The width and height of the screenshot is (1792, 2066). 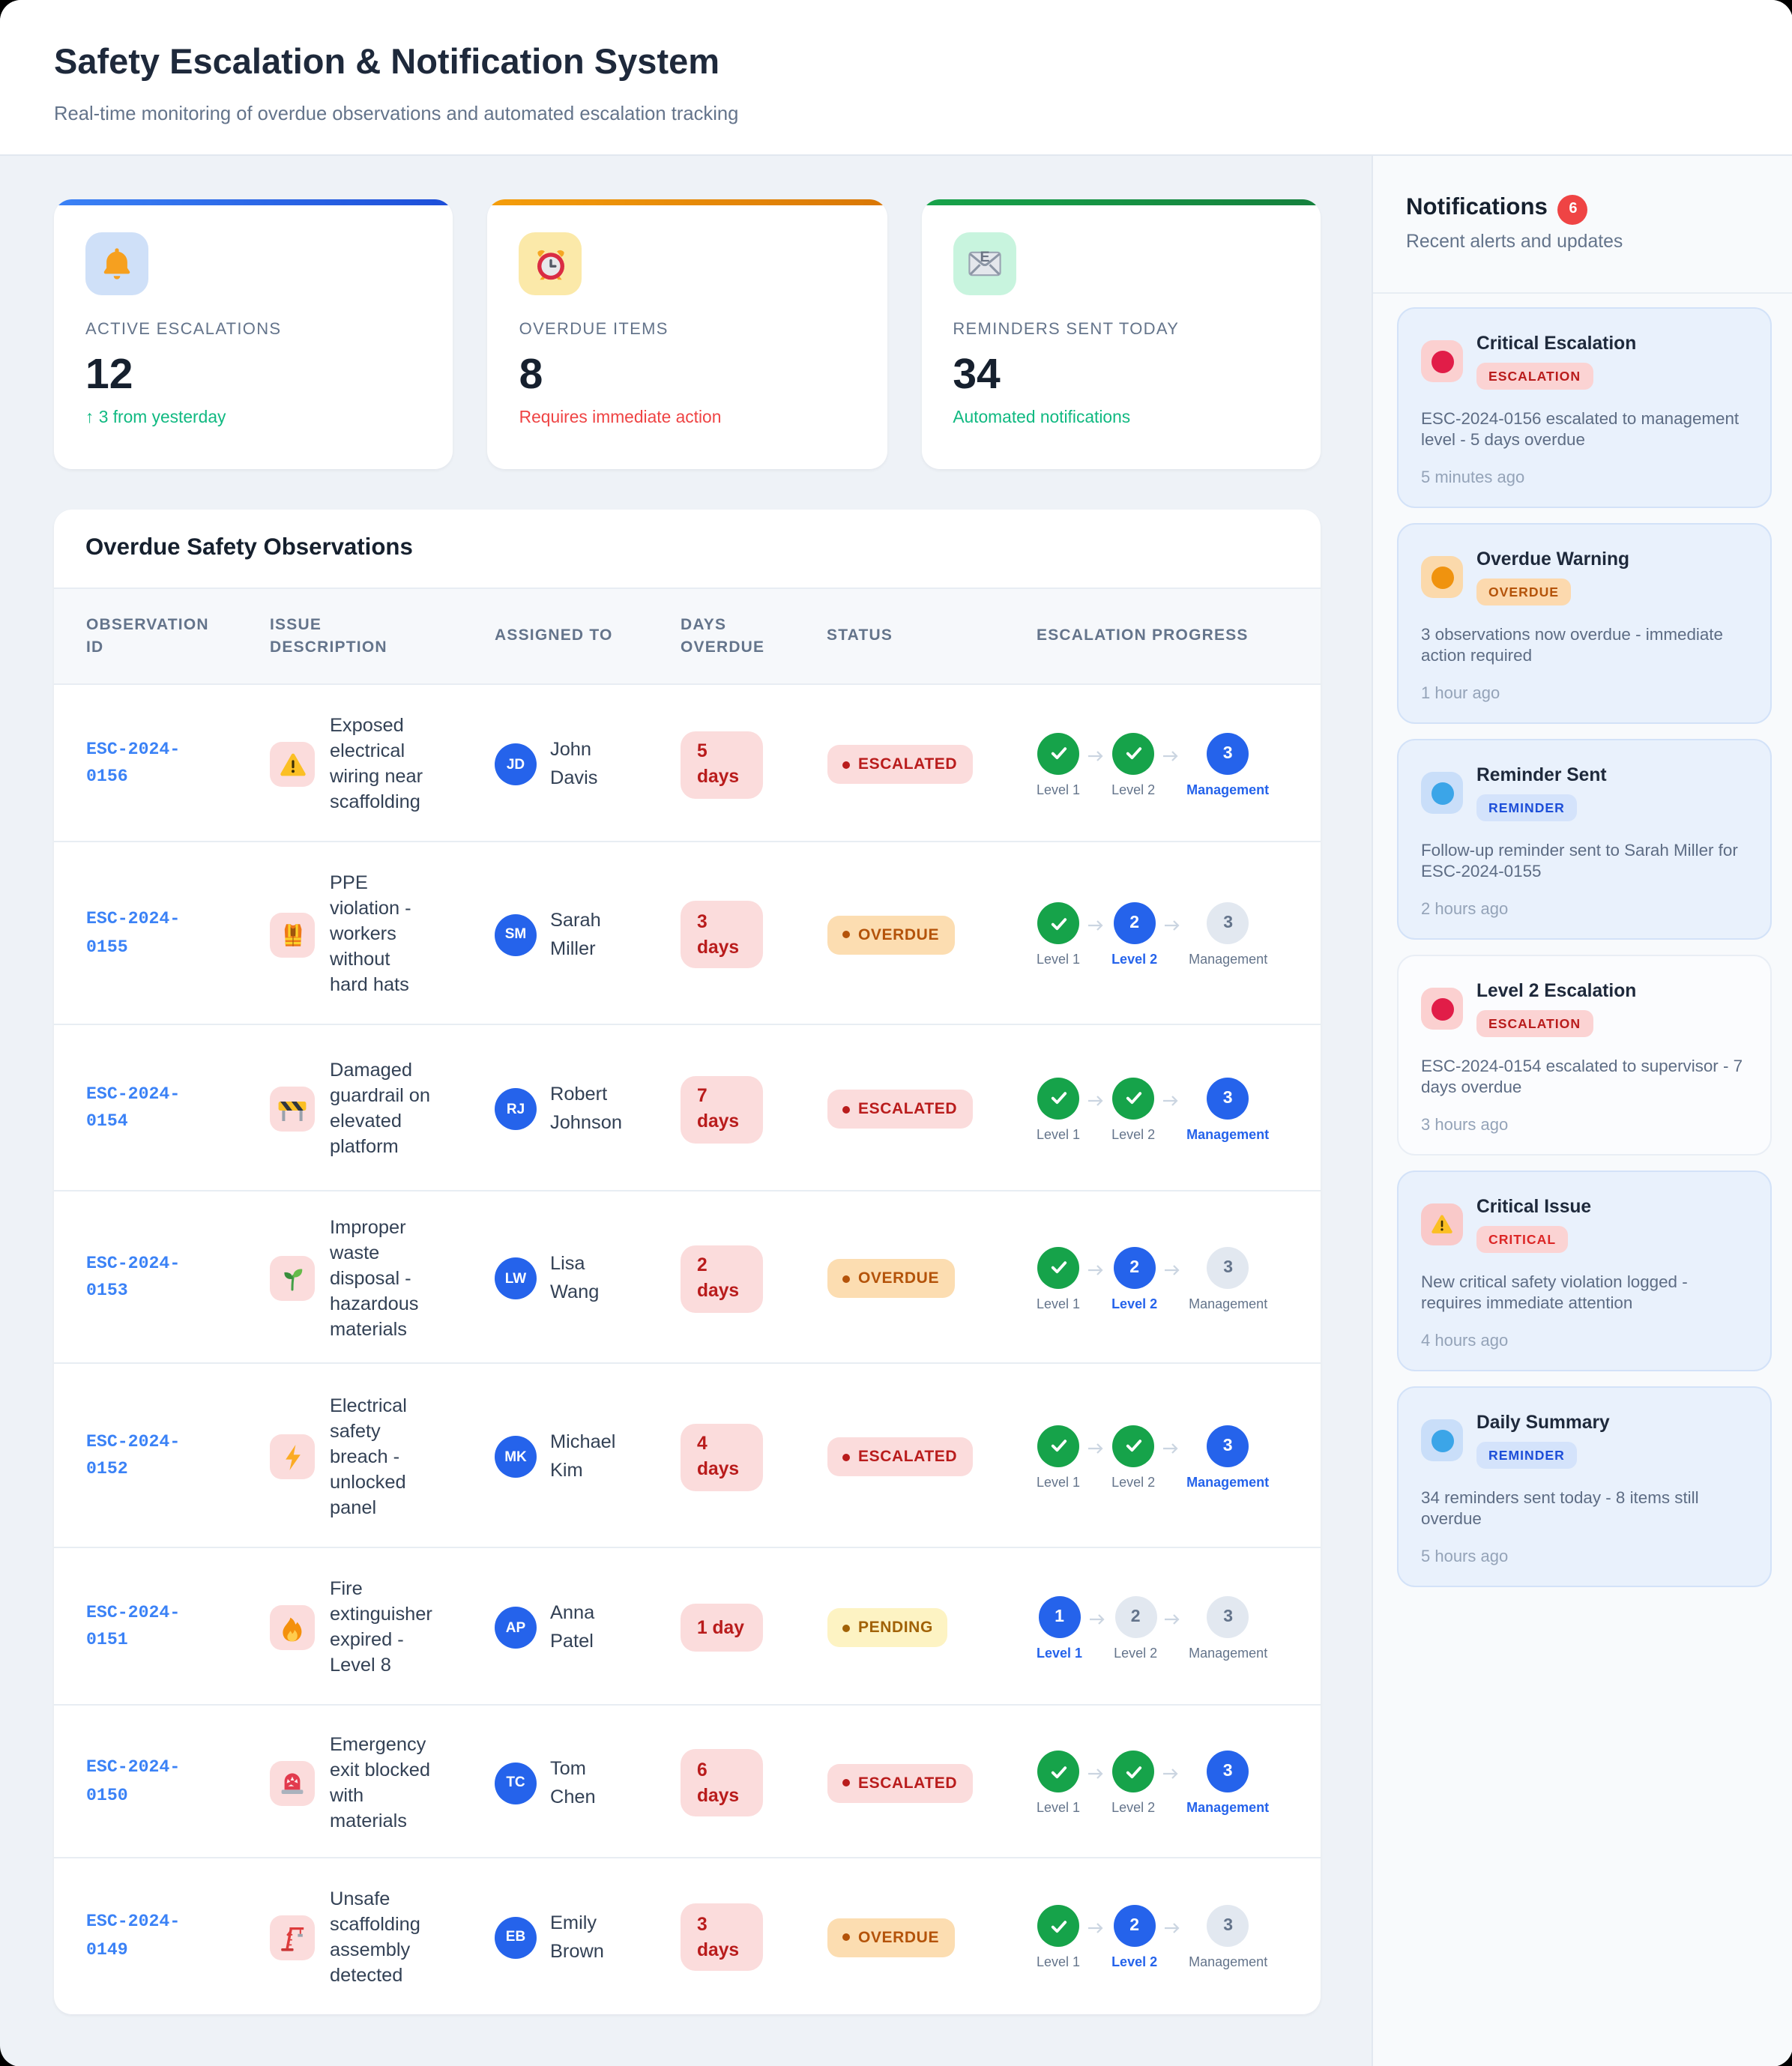 I want to click on svg-text: E, so click(x=984, y=257).